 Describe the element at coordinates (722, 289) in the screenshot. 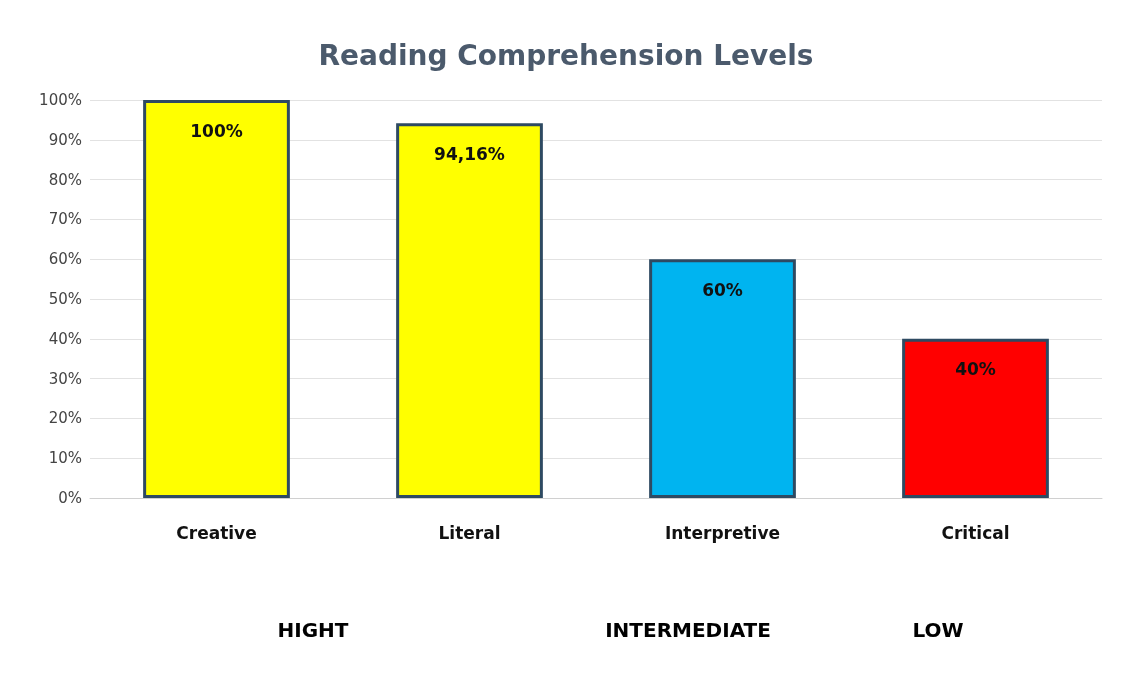

I see `data-label: 60%` at that location.